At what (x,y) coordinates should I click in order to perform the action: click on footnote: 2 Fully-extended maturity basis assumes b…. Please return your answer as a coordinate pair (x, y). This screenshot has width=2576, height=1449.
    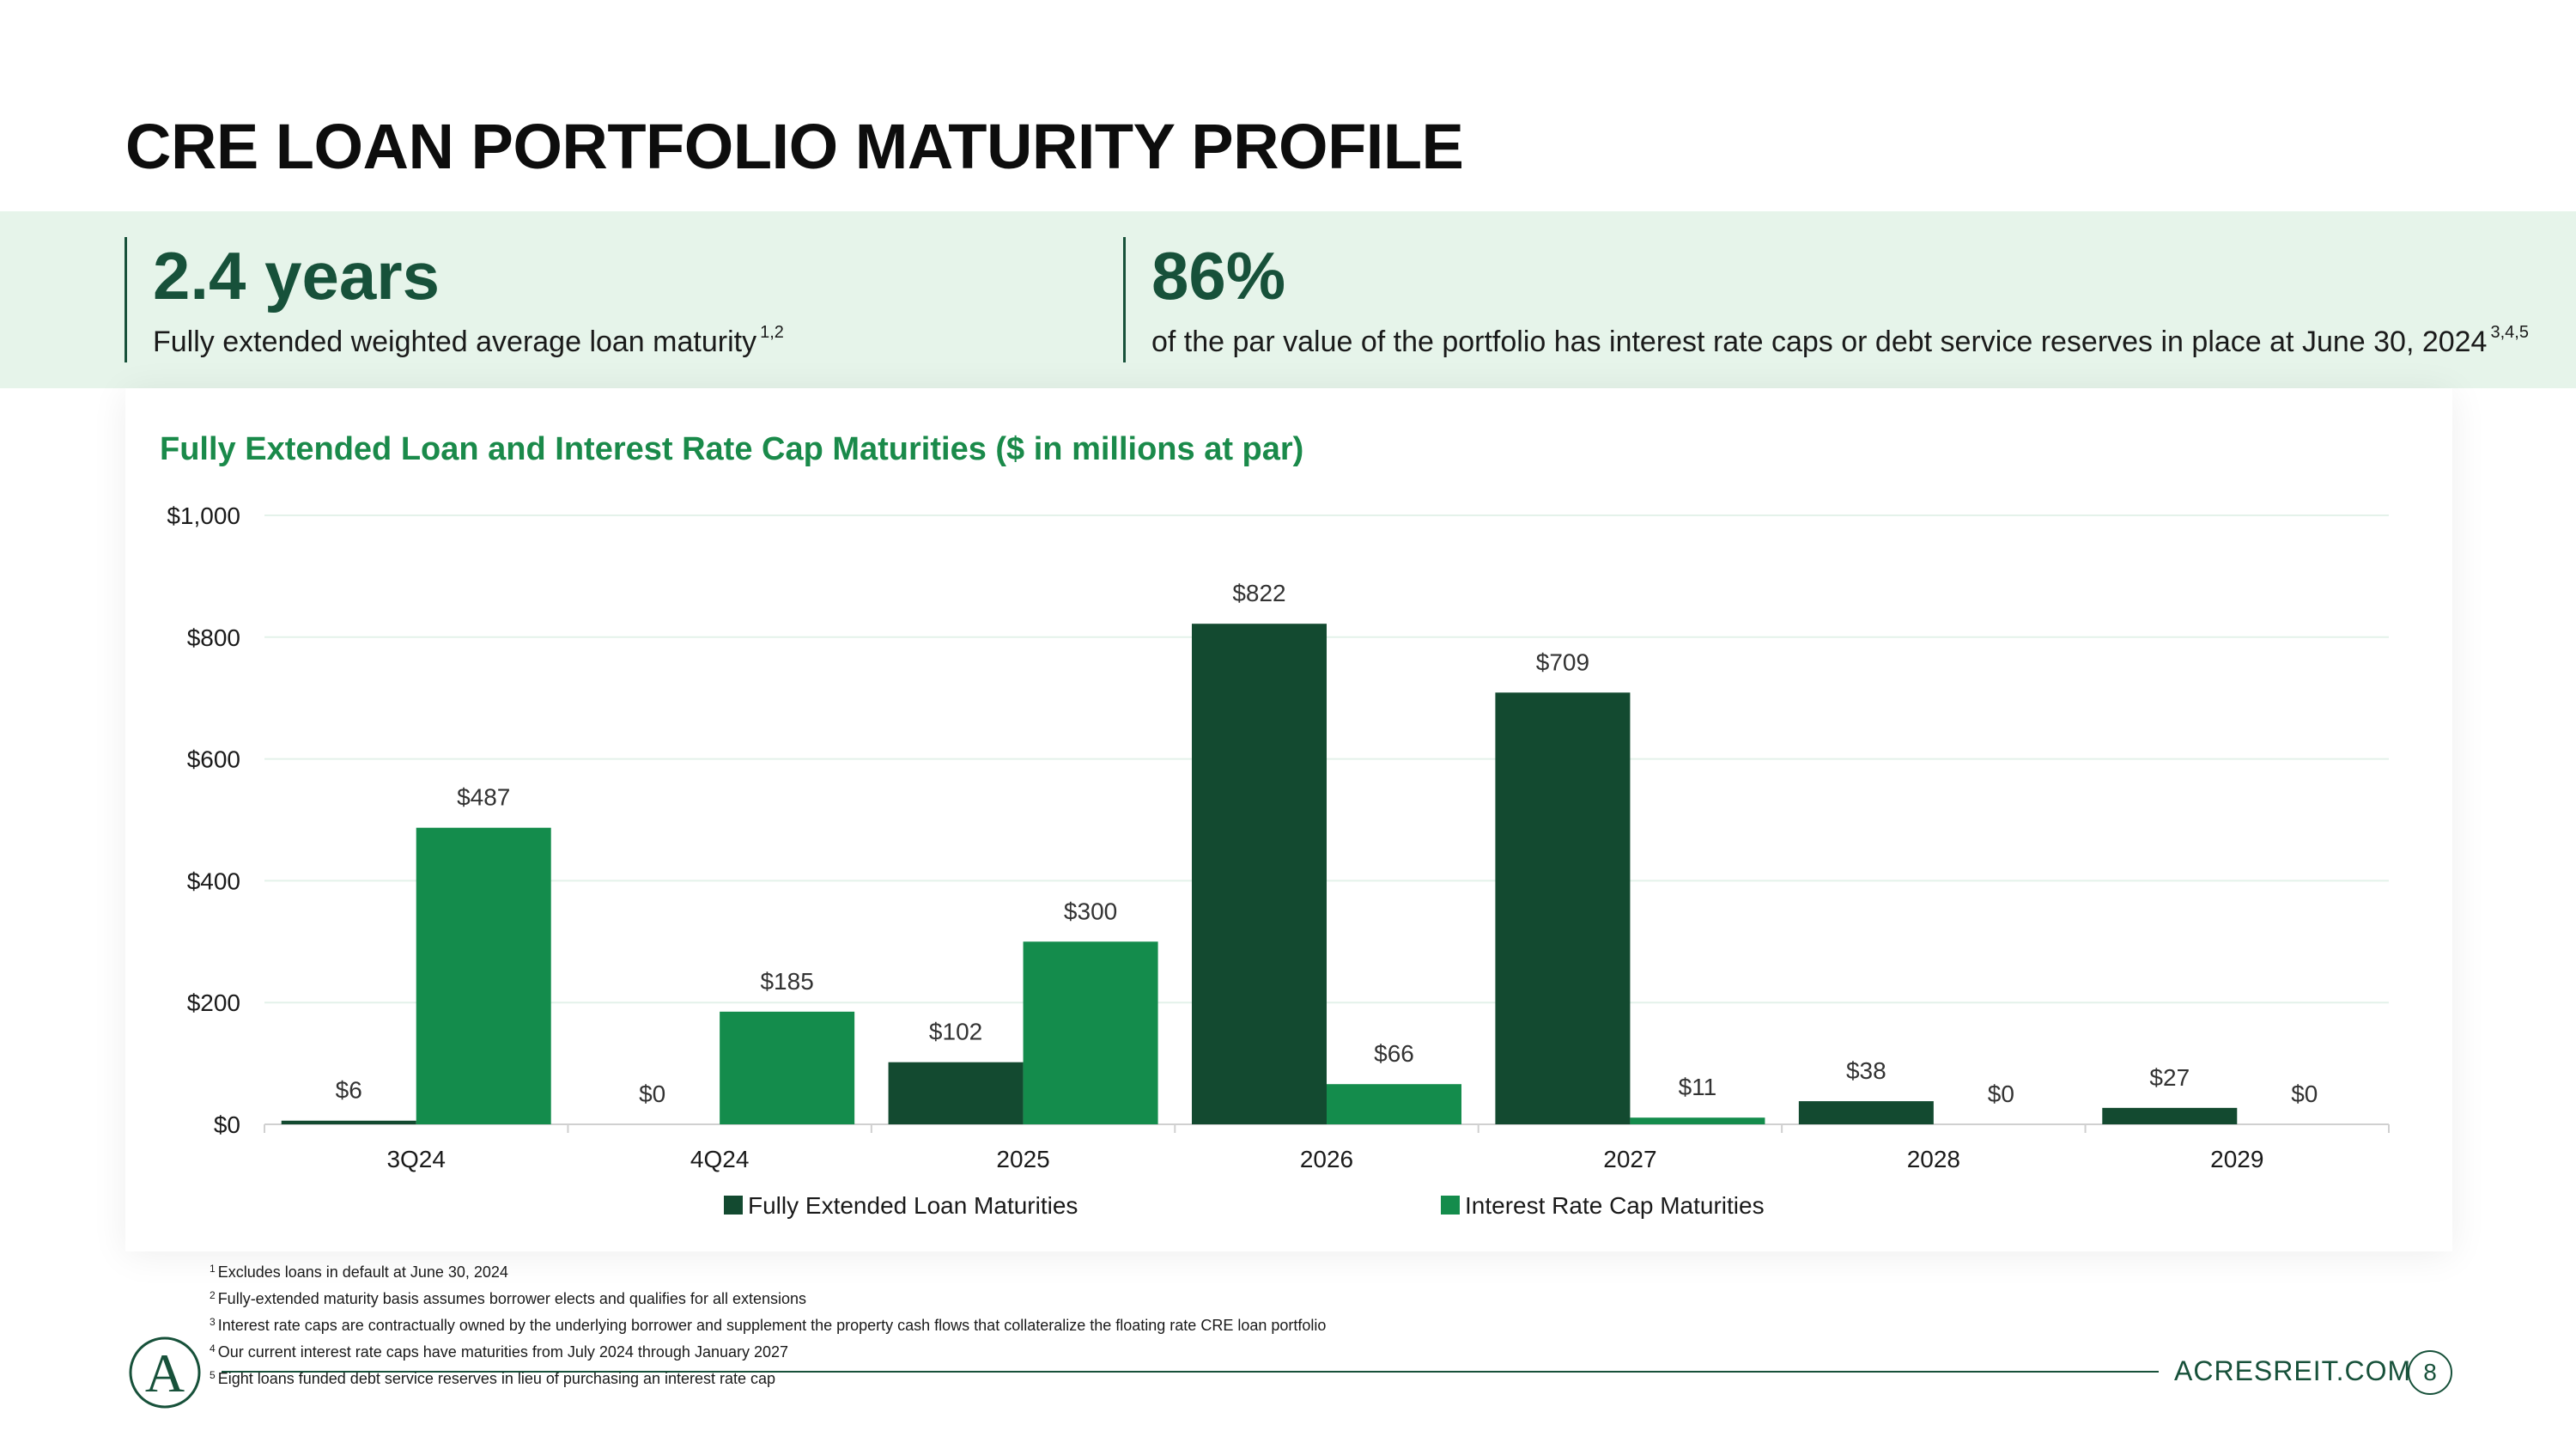
    Looking at the image, I should click on (768, 1297).